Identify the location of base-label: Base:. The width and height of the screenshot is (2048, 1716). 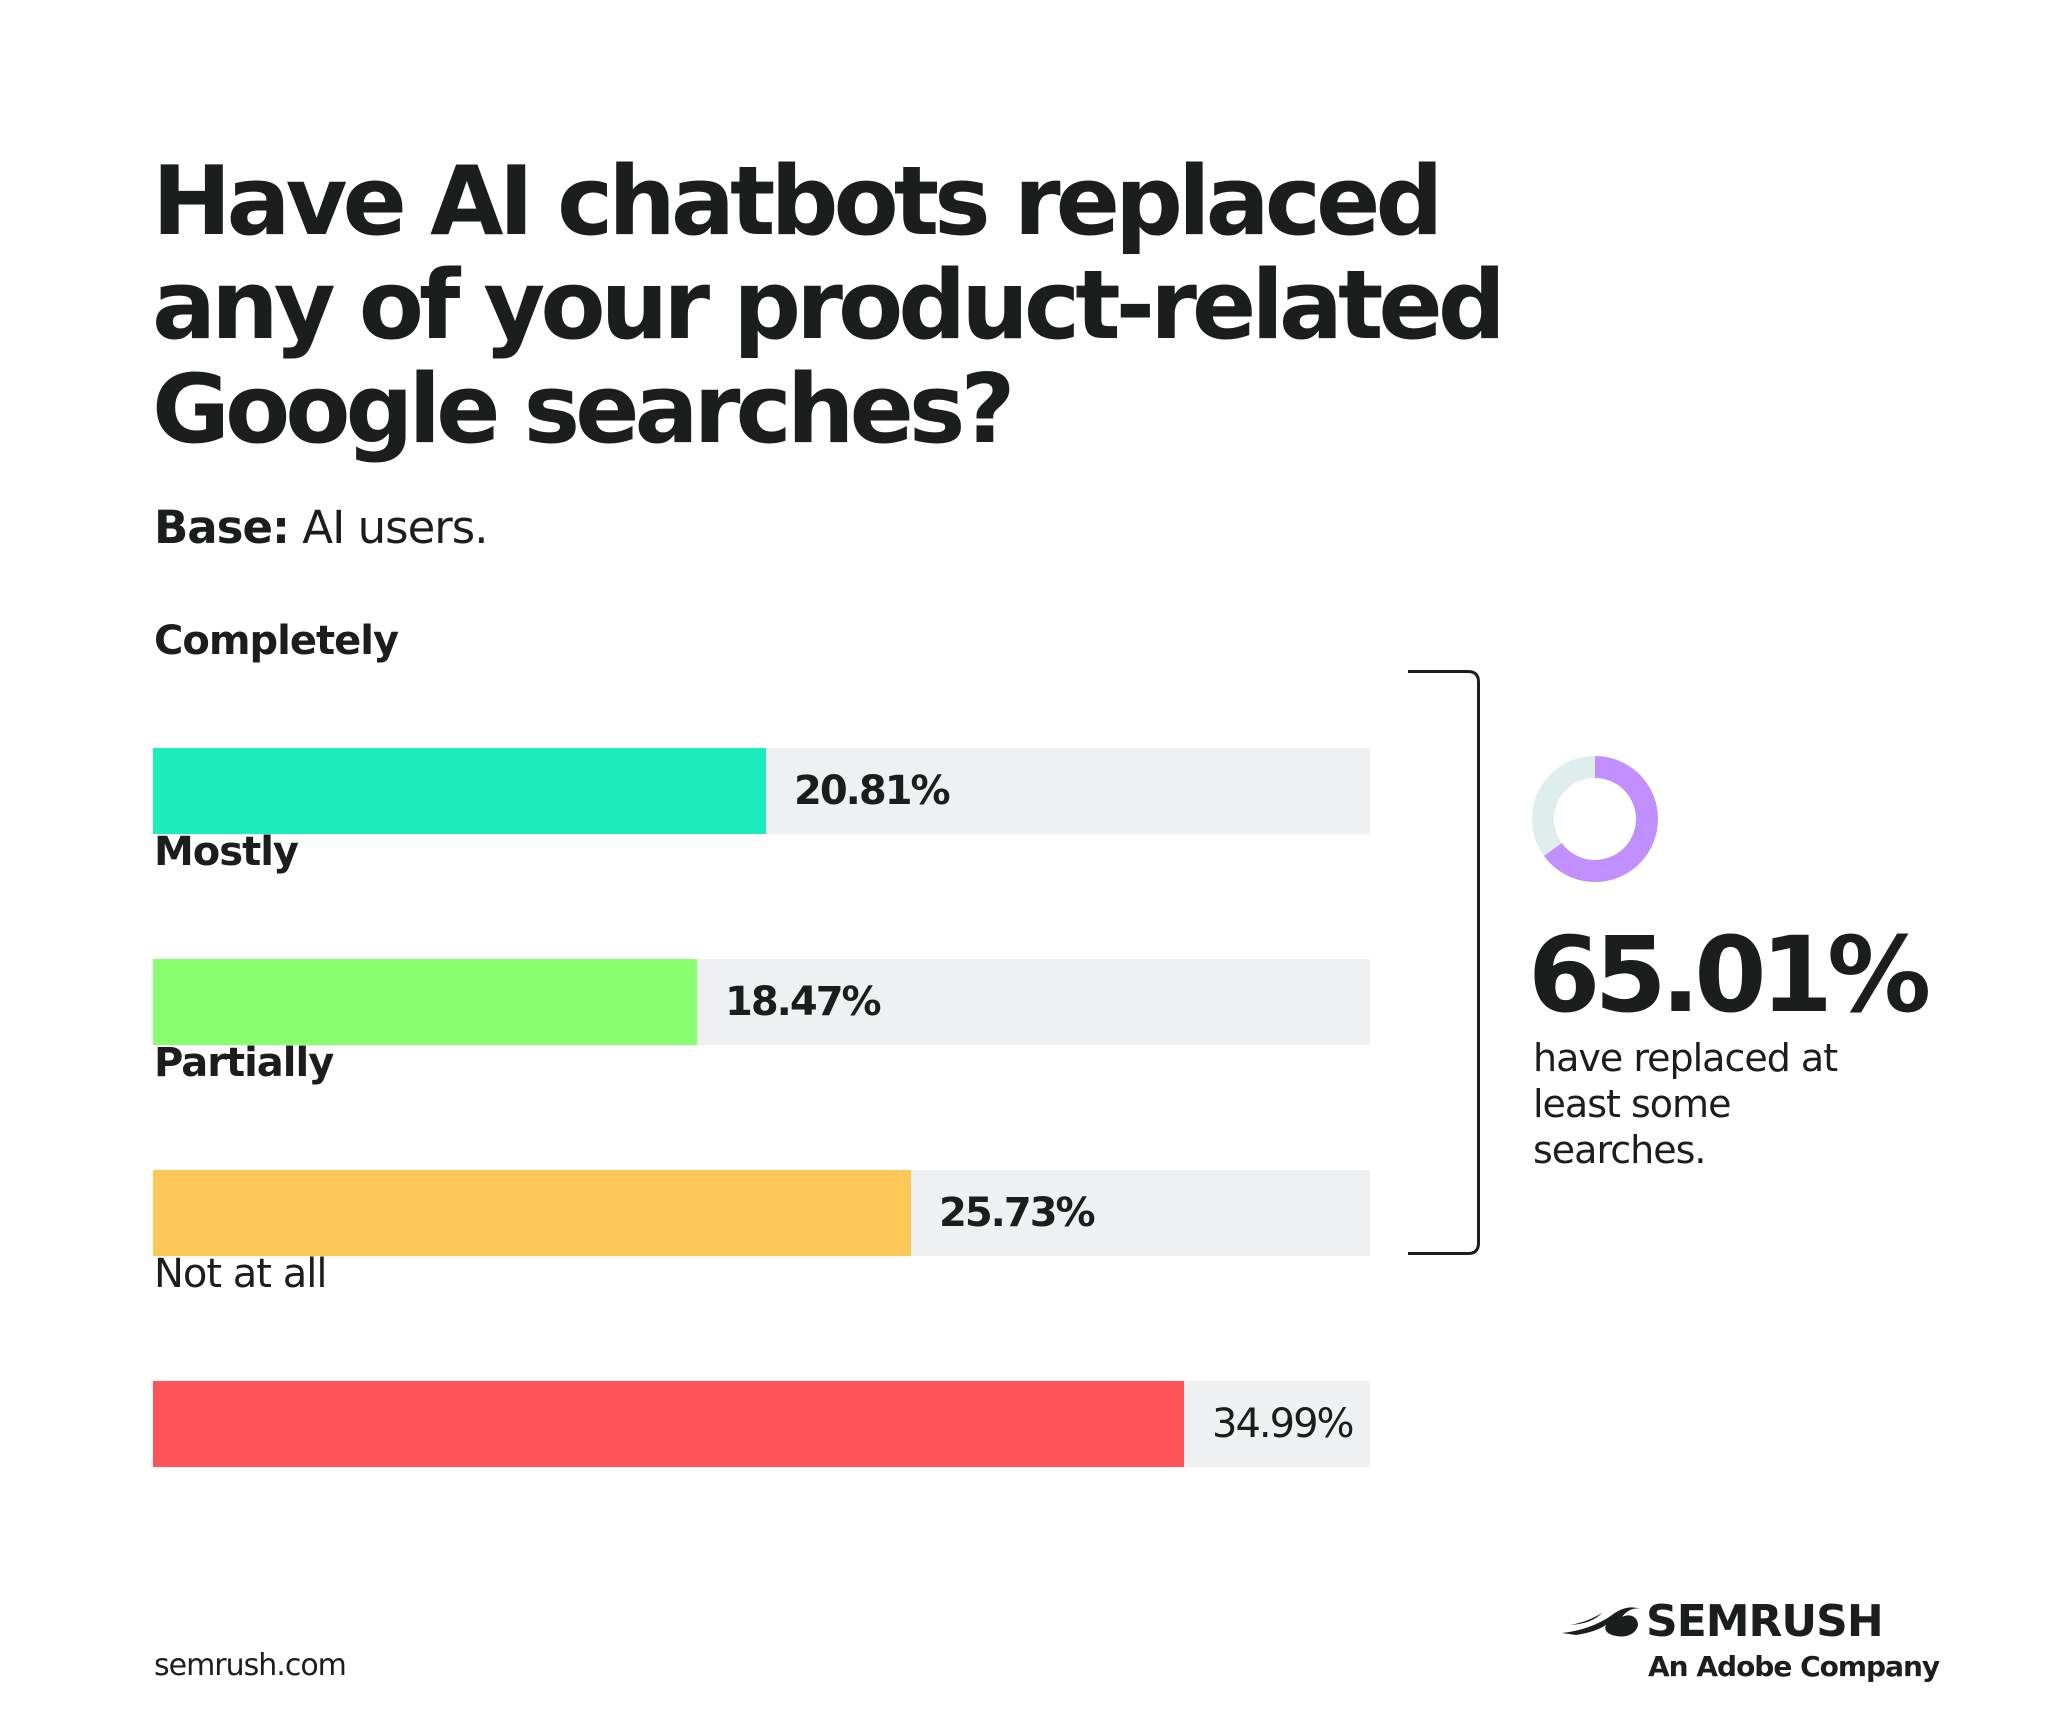
(222, 527).